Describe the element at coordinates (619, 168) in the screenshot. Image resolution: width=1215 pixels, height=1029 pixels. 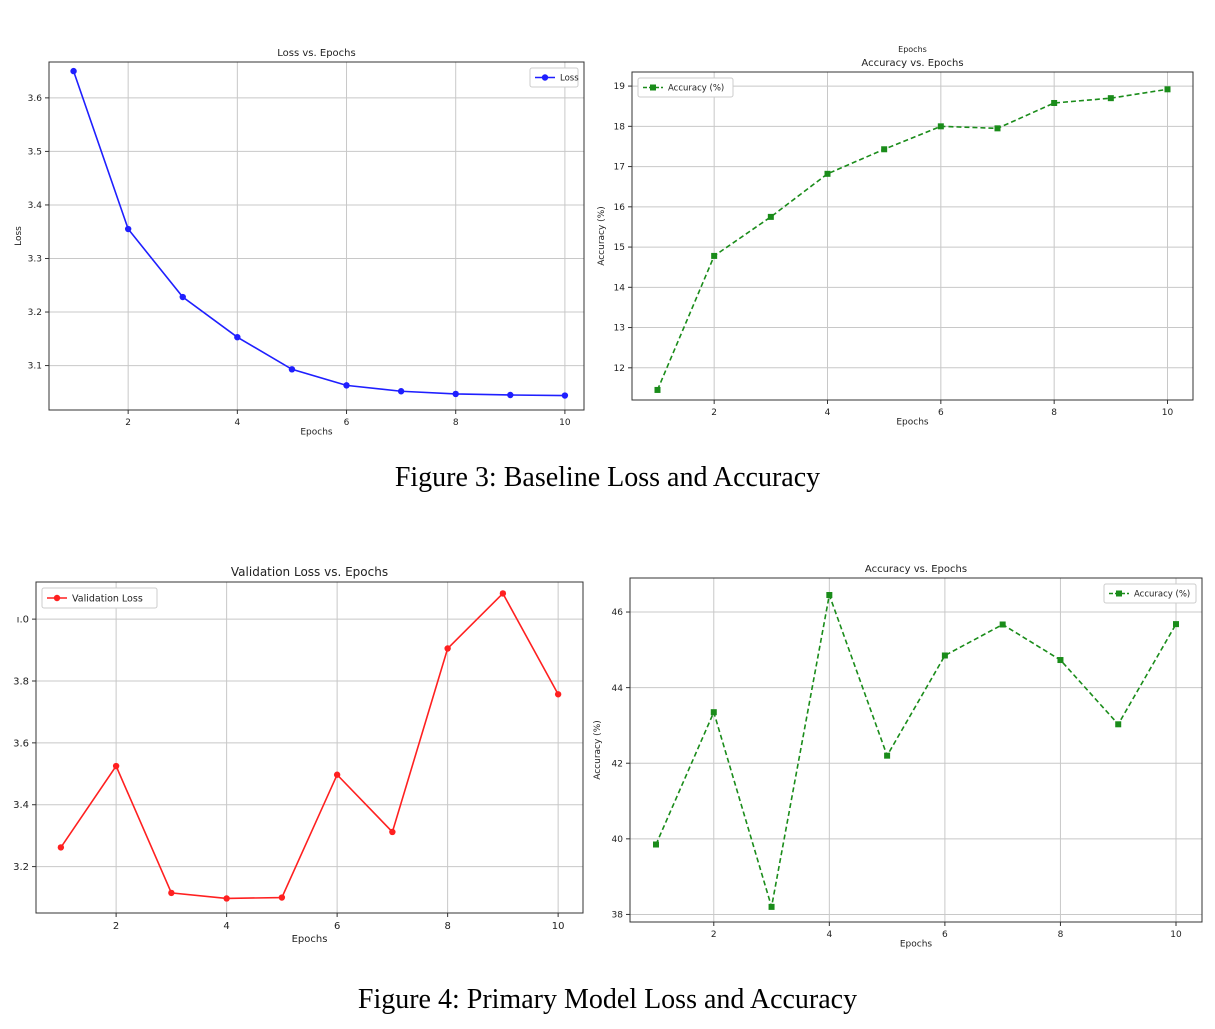
I see `y-tick-label: 17` at that location.